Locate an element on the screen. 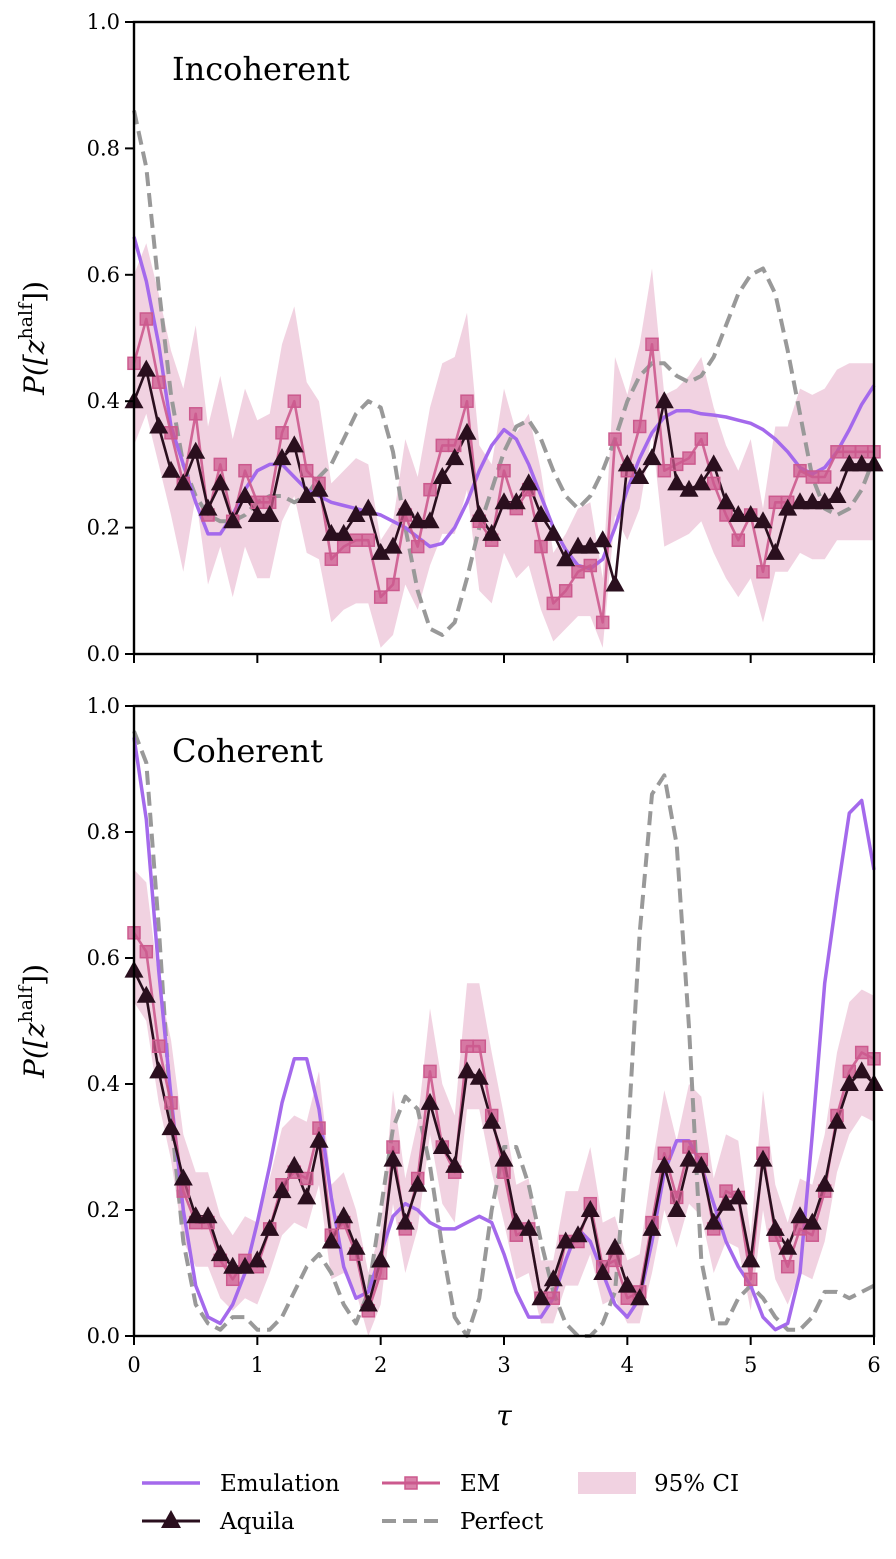 This screenshot has width=896, height=1559. legend-item-em: EM is located at coordinates (441, 1484).